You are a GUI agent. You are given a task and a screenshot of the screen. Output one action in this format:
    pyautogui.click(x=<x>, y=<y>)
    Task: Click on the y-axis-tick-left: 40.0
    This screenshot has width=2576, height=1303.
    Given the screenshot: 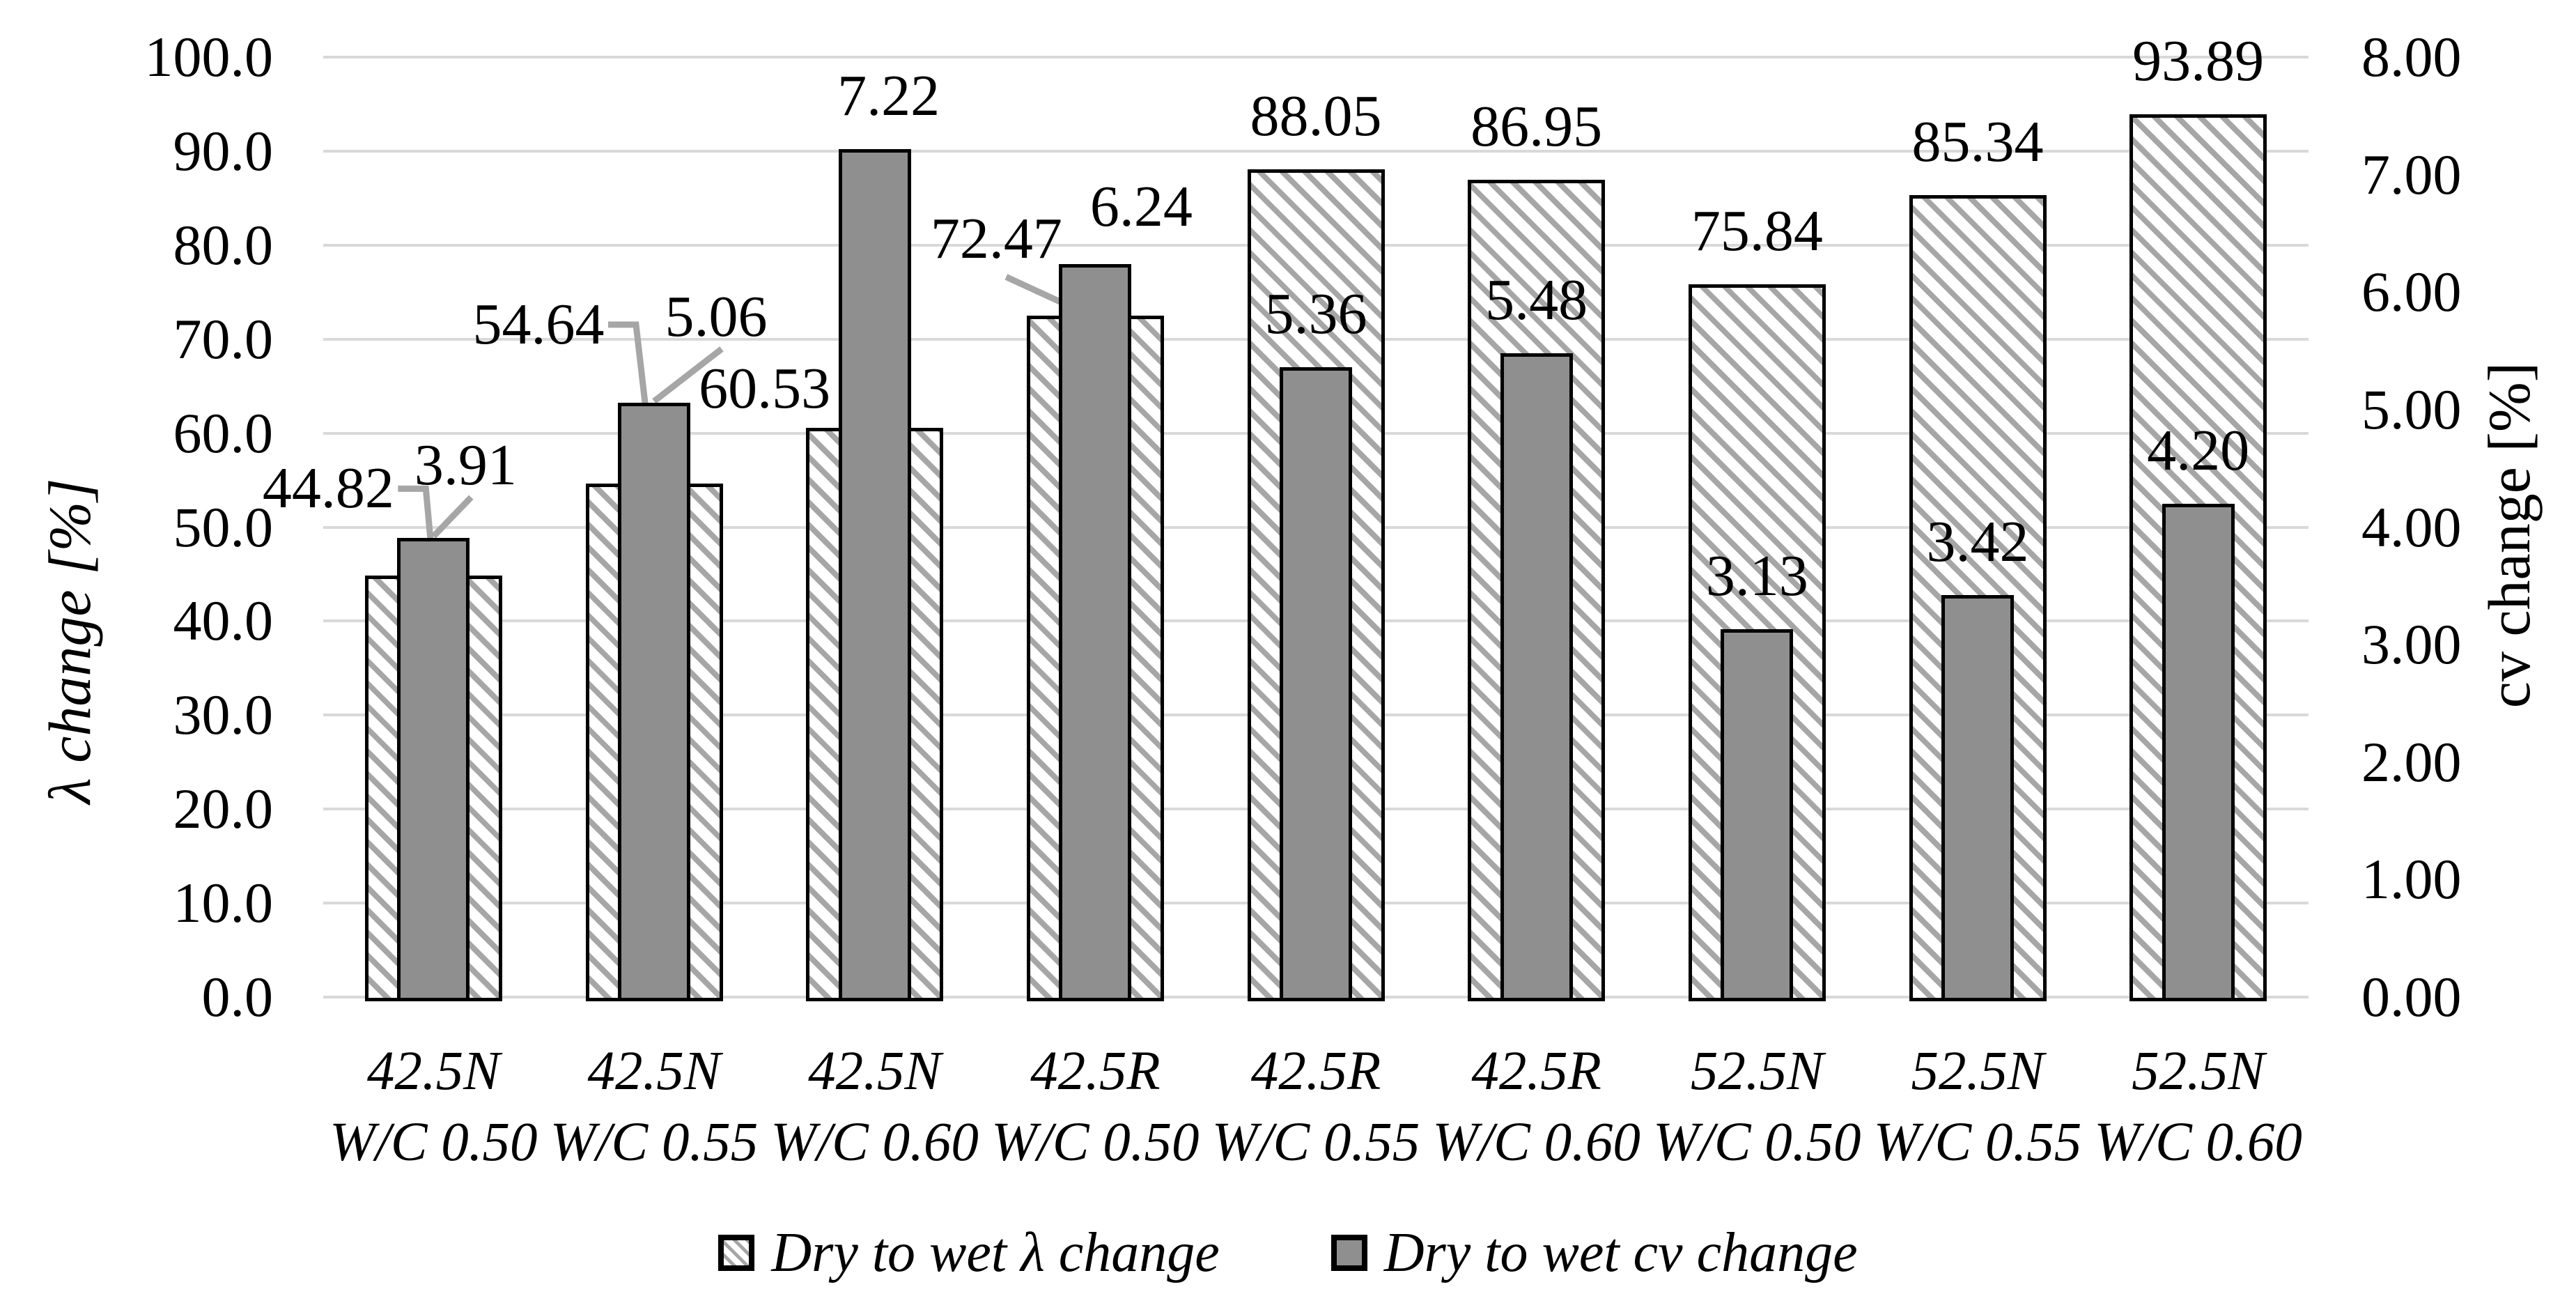 What is the action you would take?
    pyautogui.click(x=223, y=621)
    